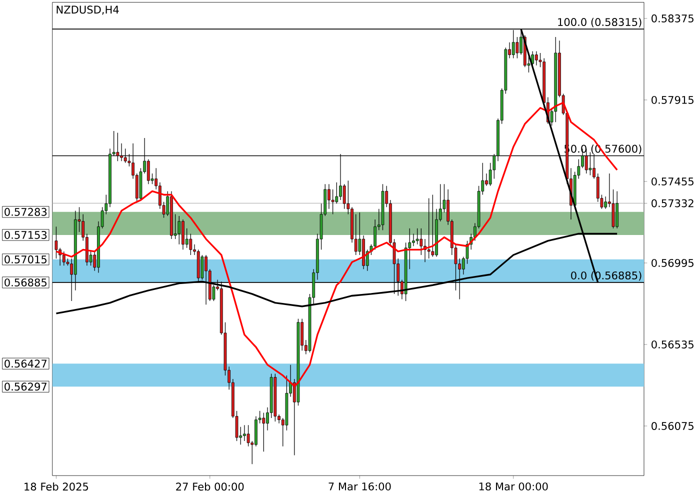  What do you see at coordinates (25, 364) in the screenshot?
I see `text: 0.56427` at bounding box center [25, 364].